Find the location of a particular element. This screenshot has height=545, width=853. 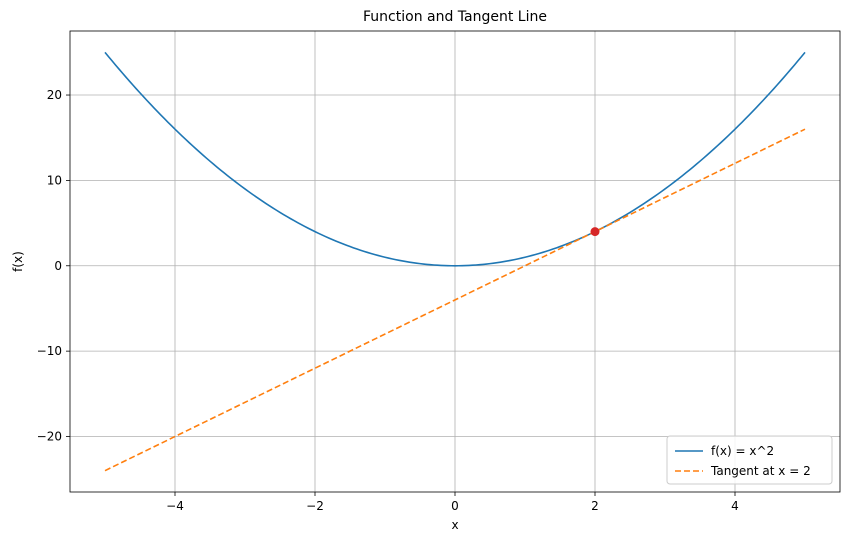

y-tick-label: 0 is located at coordinates (58, 266).